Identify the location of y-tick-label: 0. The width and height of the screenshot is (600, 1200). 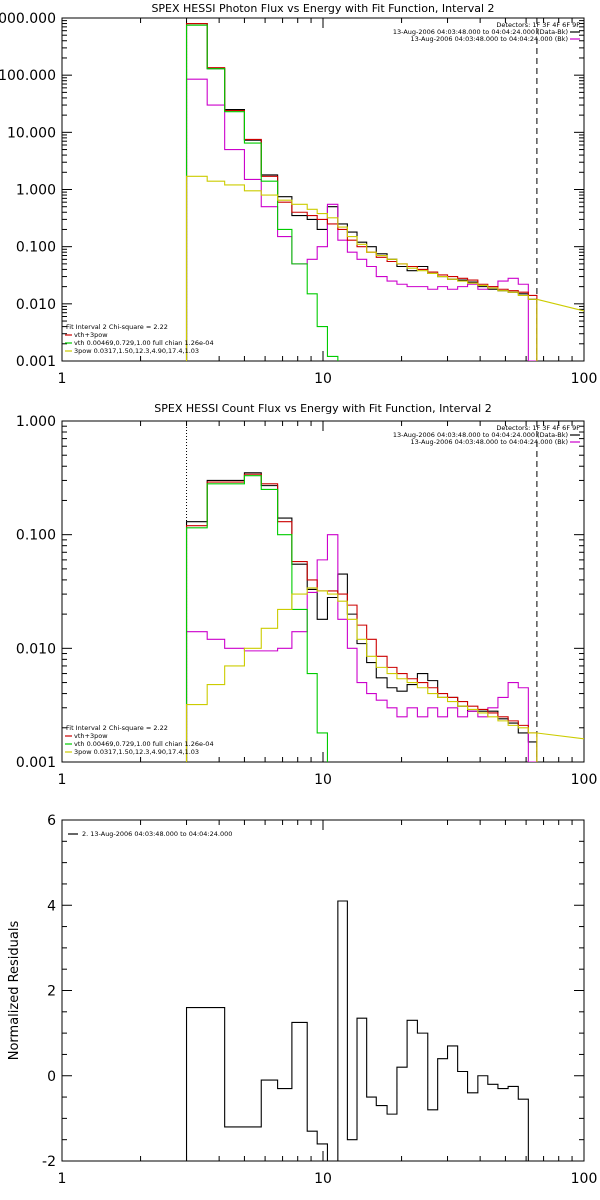
(51, 1077).